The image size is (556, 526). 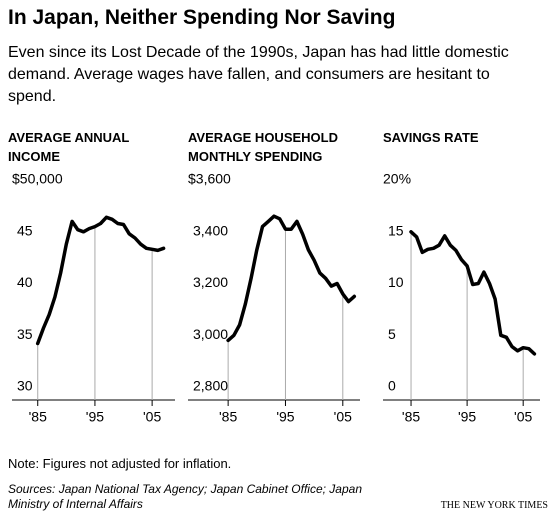 I want to click on y-tick-label: 15, so click(x=396, y=230).